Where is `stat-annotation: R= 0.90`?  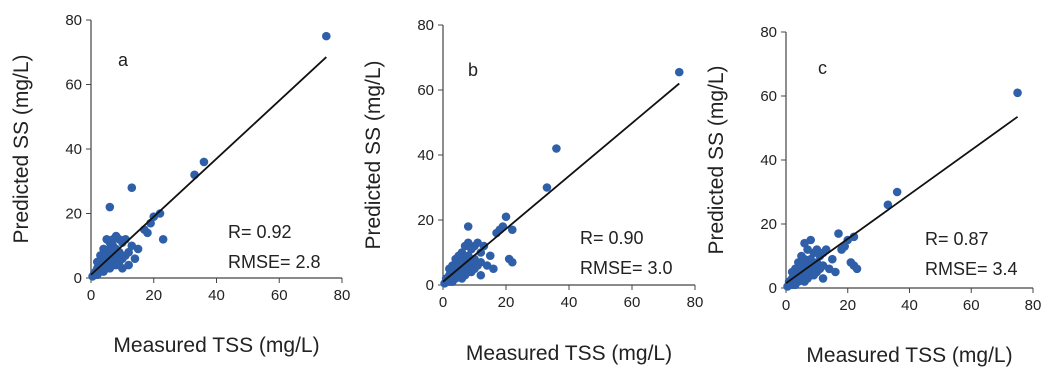
stat-annotation: R= 0.90 is located at coordinates (612, 238).